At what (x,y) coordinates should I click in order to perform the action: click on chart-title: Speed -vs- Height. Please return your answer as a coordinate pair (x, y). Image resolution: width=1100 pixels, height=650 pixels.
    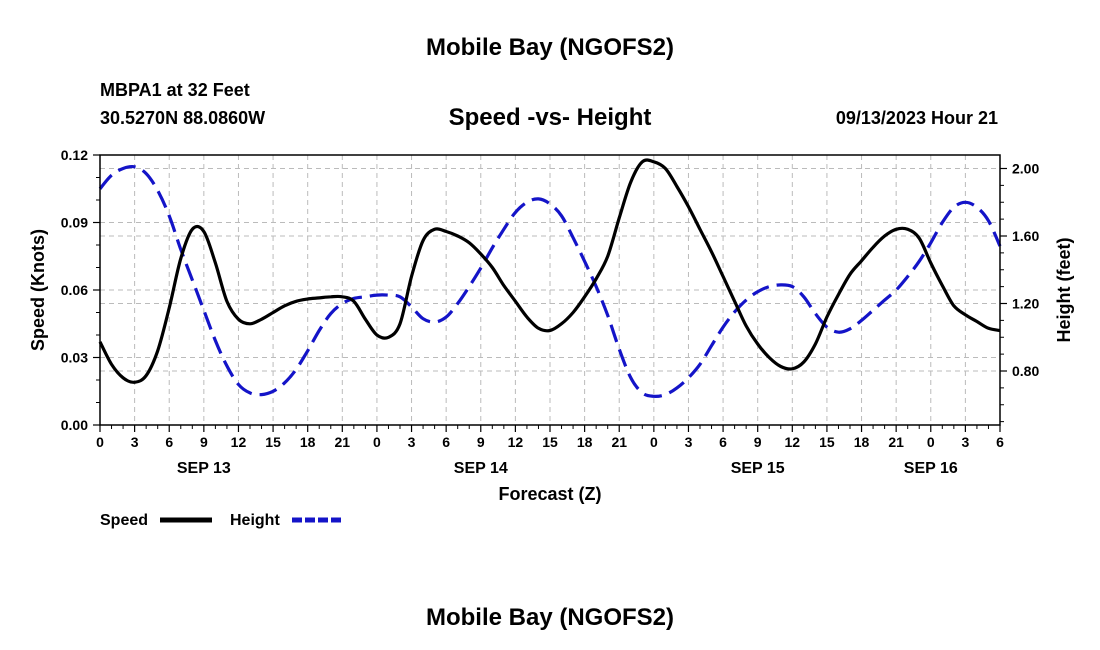
    Looking at the image, I should click on (550, 117).